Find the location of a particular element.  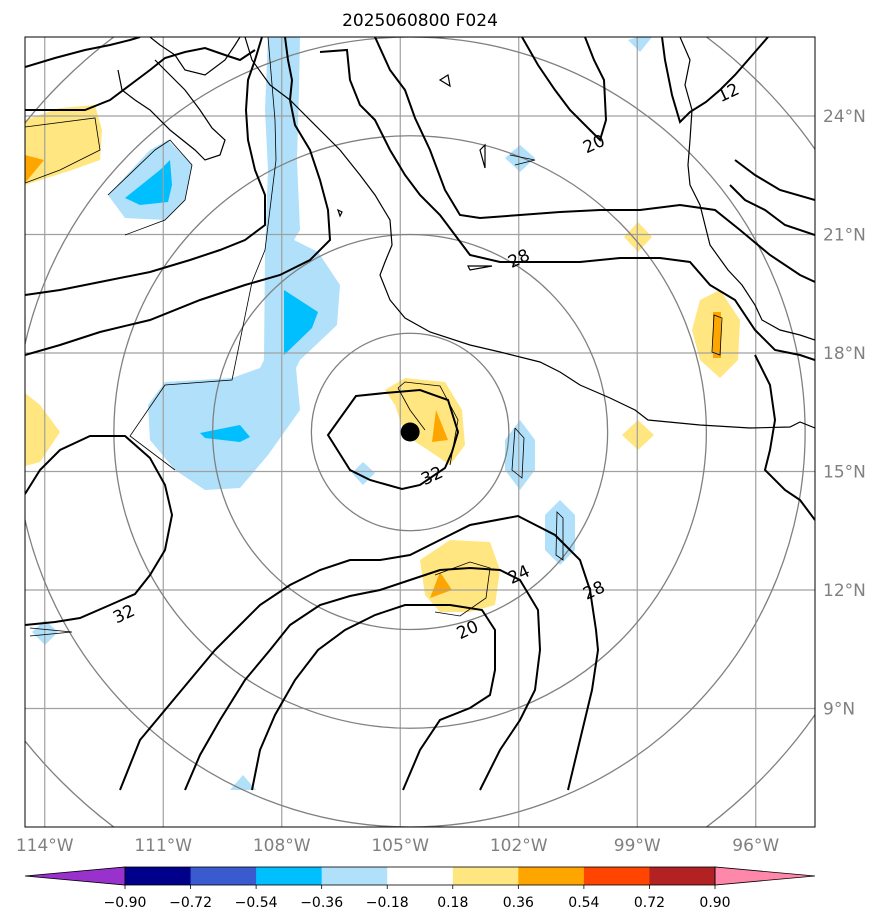

colorbar-level-label: −0.72 is located at coordinates (190, 903).